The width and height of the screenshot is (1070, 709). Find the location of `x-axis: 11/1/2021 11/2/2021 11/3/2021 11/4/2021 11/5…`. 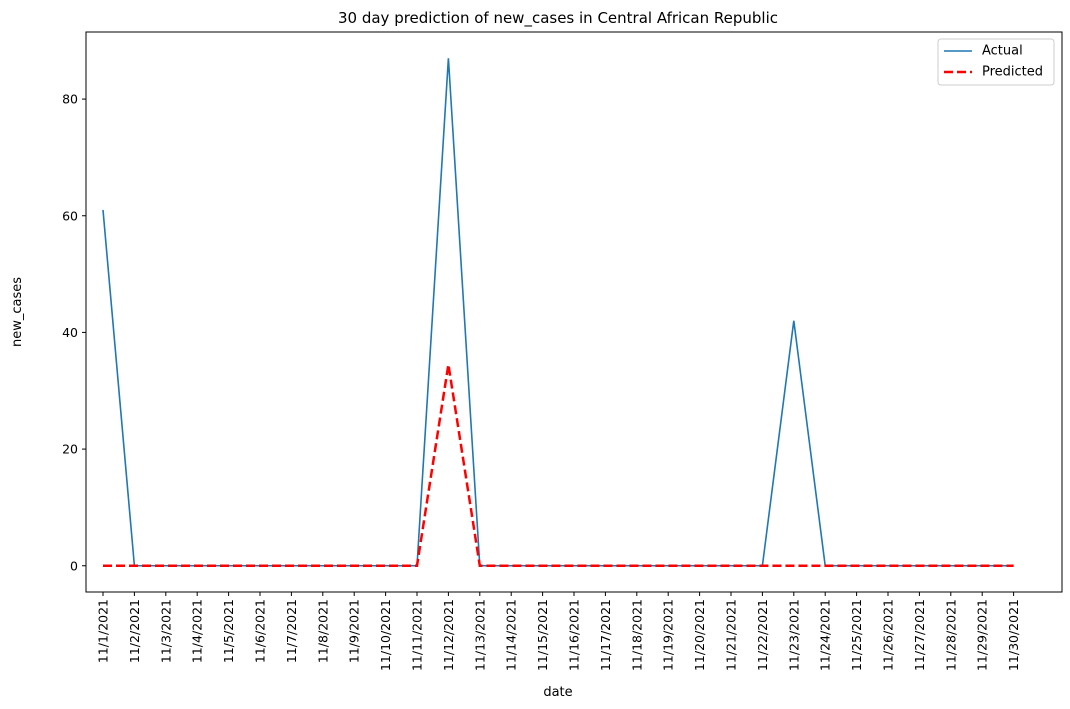

x-axis: 11/1/2021 11/2/2021 11/3/2021 11/4/2021 11/5… is located at coordinates (558, 631).